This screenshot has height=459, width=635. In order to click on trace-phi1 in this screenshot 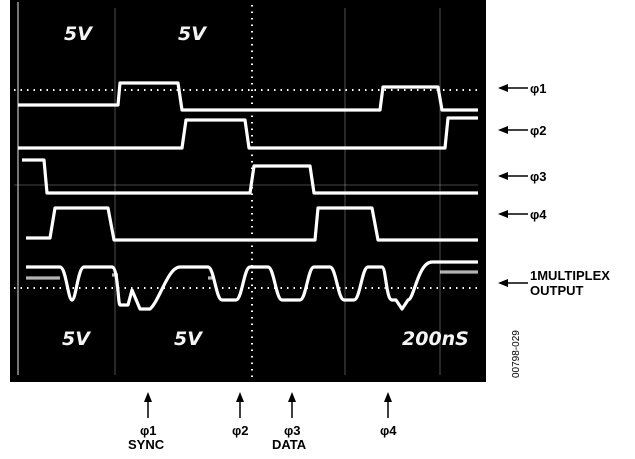, I will do `click(248, 96)`.